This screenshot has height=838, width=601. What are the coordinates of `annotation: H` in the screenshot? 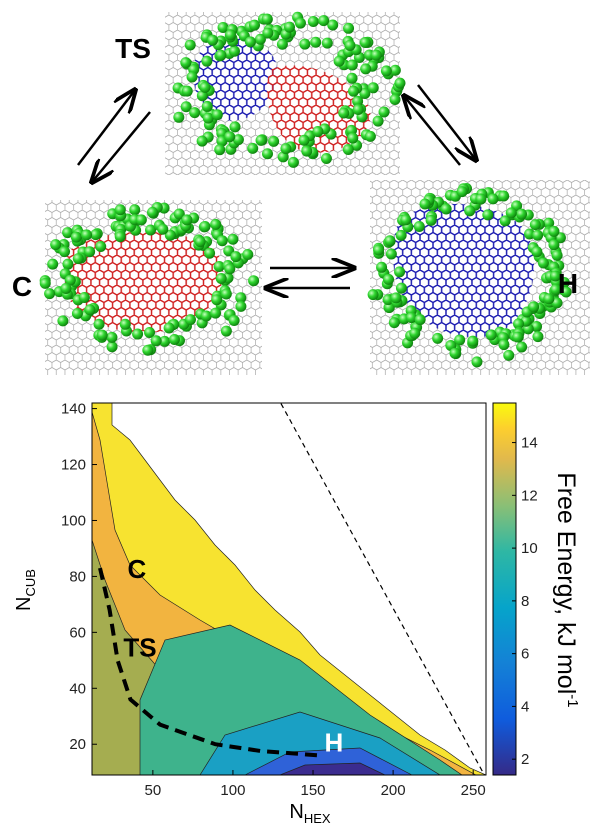 It's located at (333, 742).